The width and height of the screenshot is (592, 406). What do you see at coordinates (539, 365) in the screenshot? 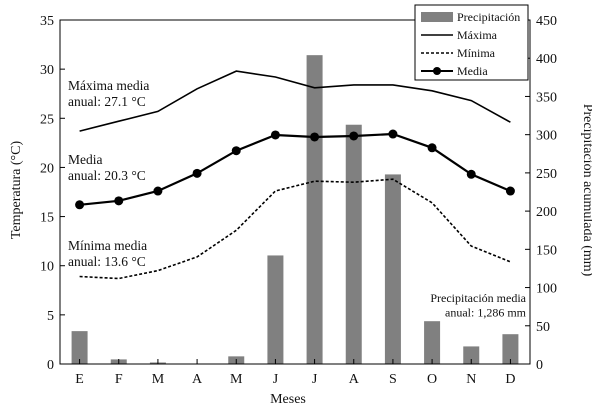
I see `tick-label-right-0: 0` at bounding box center [539, 365].